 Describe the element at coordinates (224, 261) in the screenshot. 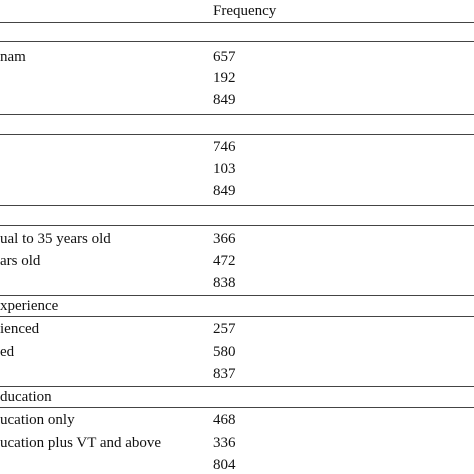

I see `row-value: 472` at that location.